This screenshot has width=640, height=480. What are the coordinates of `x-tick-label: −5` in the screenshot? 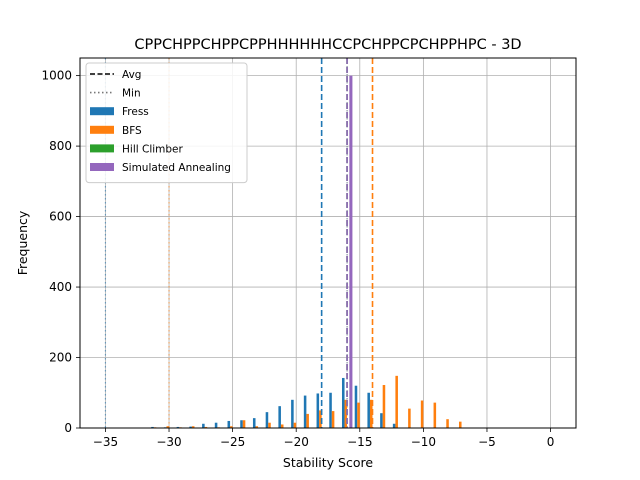 It's located at (487, 442).